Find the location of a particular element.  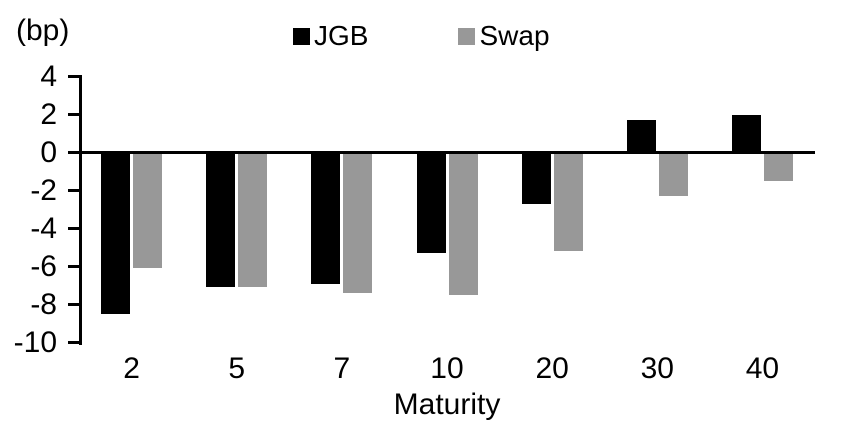

legend-swatch-swap is located at coordinates (467, 36).